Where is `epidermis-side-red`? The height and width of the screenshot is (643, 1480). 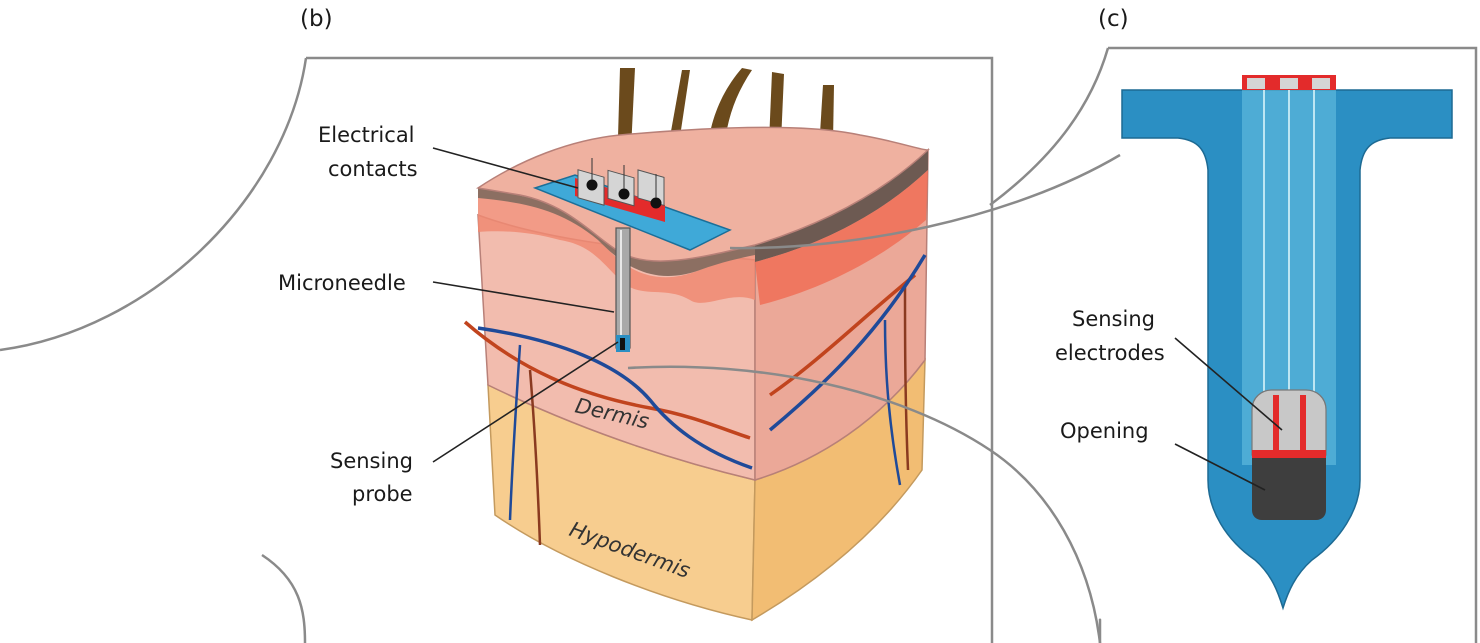 epidermis-side-red is located at coordinates (841, 237).